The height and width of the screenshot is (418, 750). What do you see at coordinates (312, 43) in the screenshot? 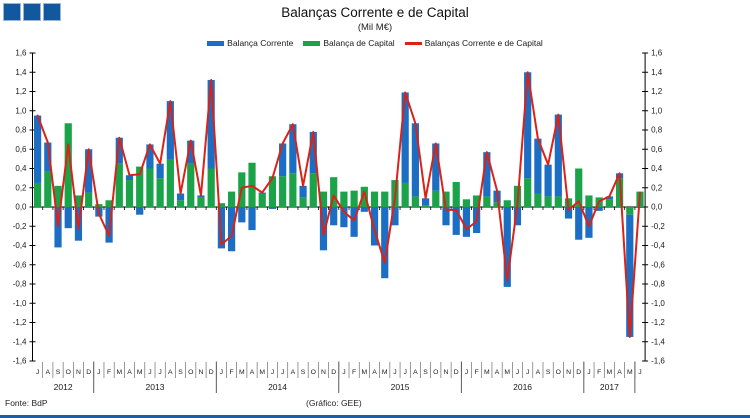
I see `legend-swatch-green` at bounding box center [312, 43].